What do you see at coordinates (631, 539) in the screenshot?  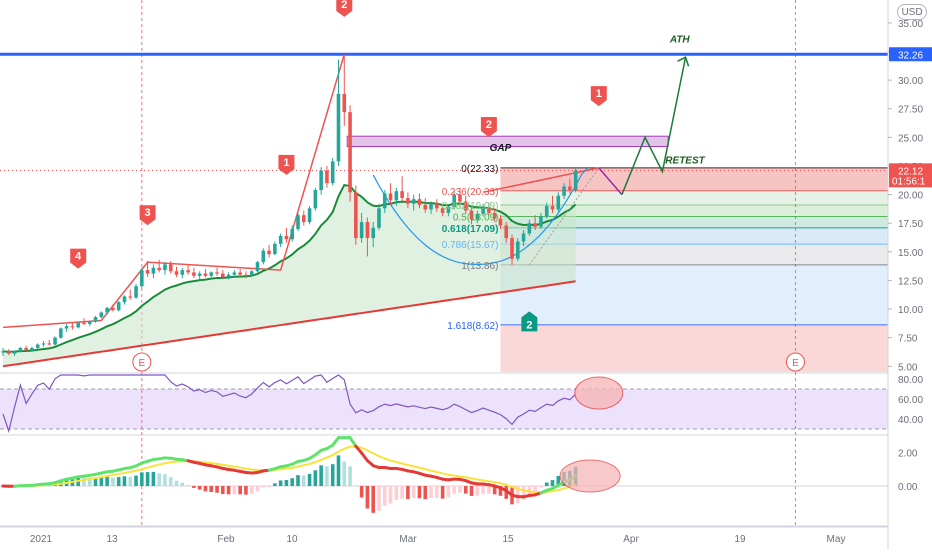 I see `time-tick-label: Apr` at bounding box center [631, 539].